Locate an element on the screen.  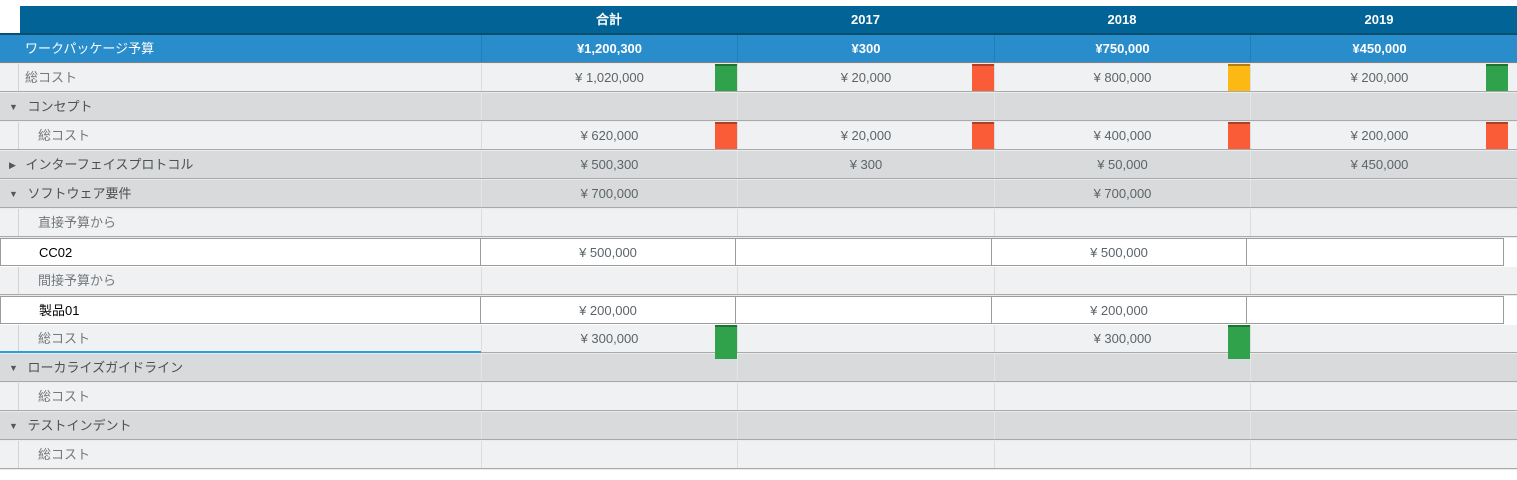
cell-total: ¥ 1,020,000 is located at coordinates (609, 77).